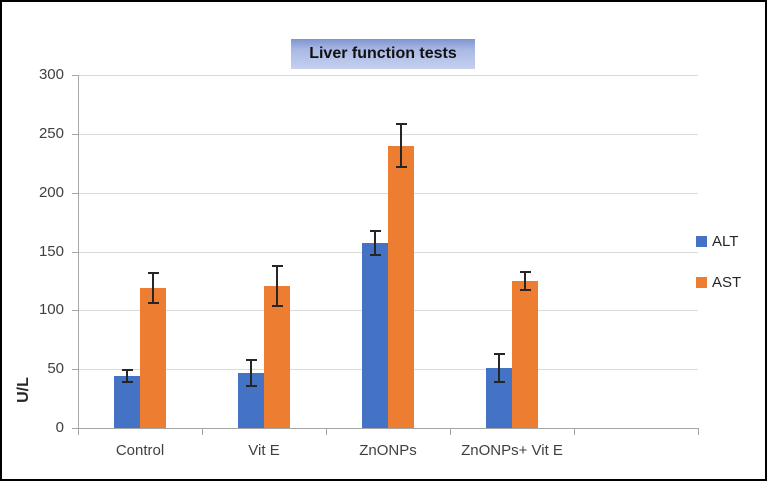 Image resolution: width=767 pixels, height=481 pixels. Describe the element at coordinates (727, 282) in the screenshot. I see `legend-label-ast: AST` at that location.